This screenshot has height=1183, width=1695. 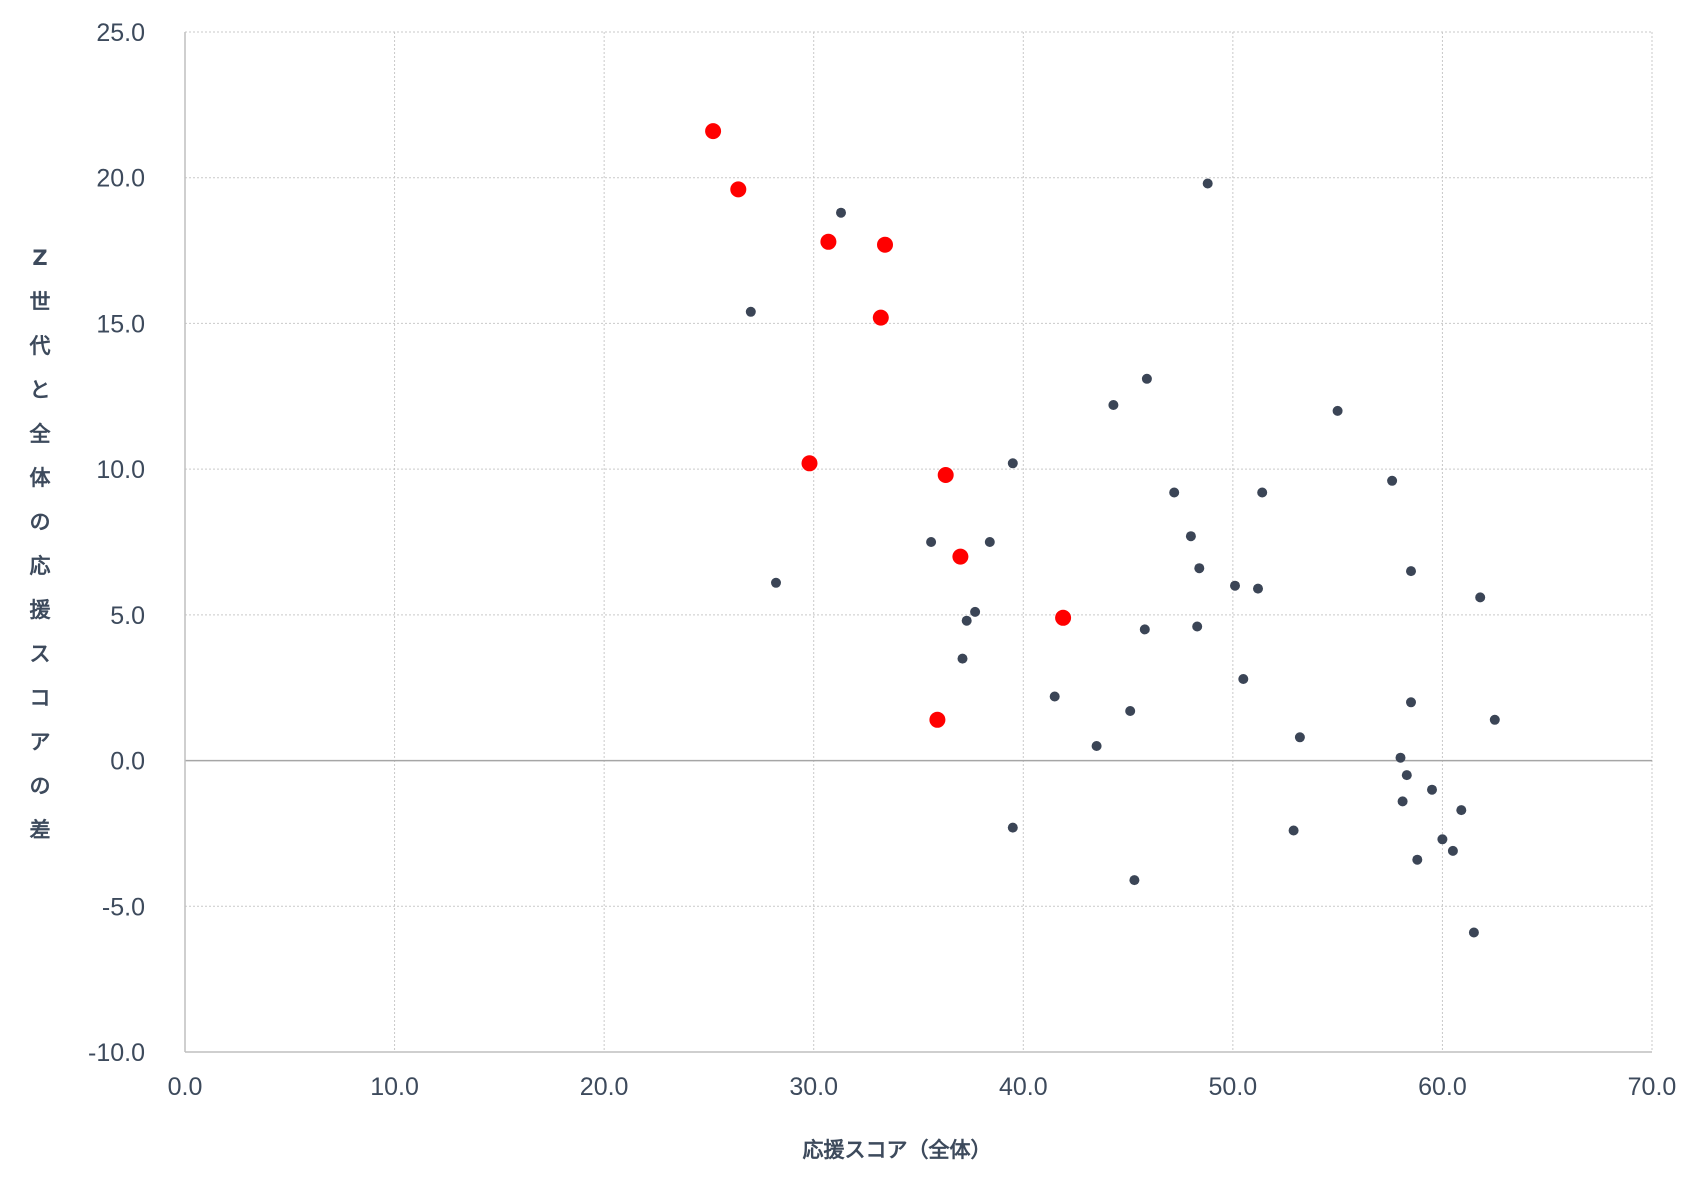 I want to click on x-tick-label: 10.0, so click(x=394, y=1087).